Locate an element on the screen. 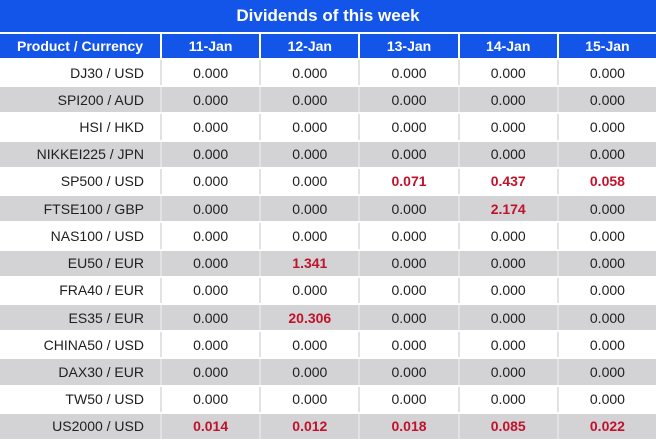 This screenshot has height=441, width=656. value-cell: 1.341 is located at coordinates (308, 263).